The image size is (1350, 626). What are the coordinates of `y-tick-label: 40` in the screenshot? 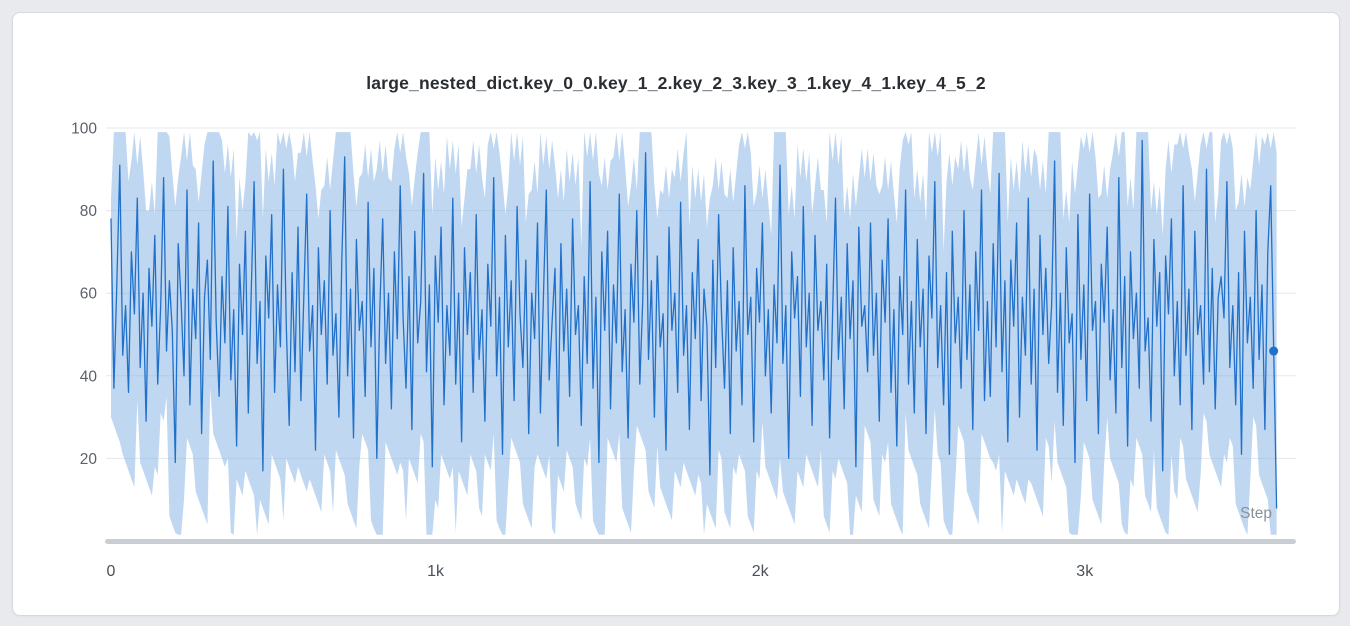 It's located at (89, 376).